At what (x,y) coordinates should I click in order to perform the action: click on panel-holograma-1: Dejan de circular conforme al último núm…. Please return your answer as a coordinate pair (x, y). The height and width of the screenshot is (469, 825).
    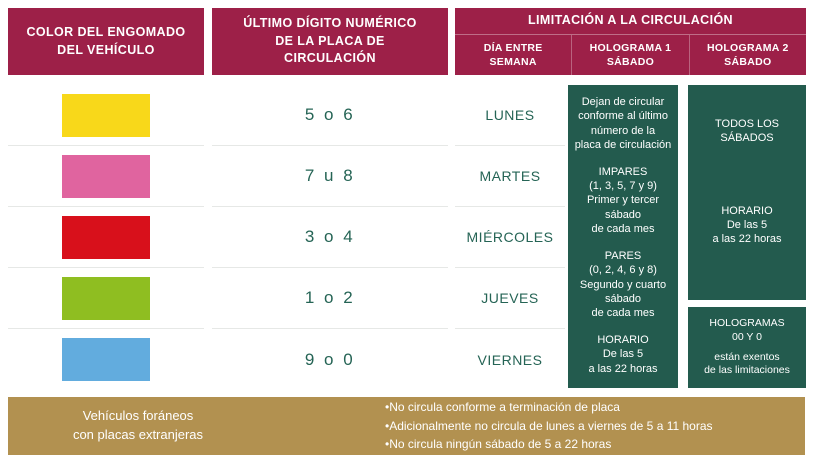
    Looking at the image, I should click on (623, 236).